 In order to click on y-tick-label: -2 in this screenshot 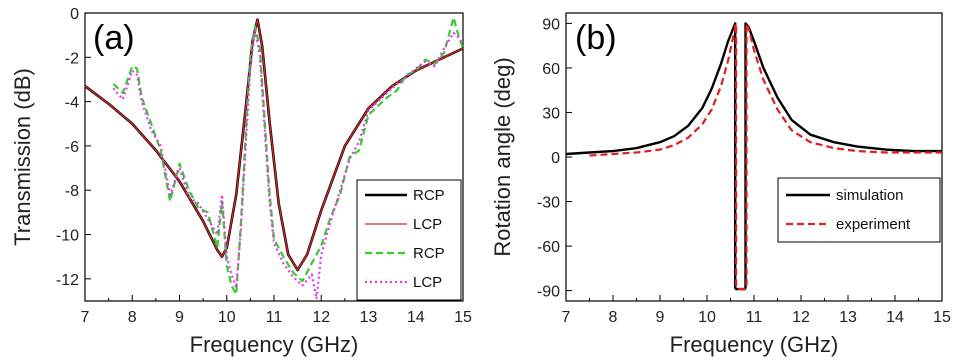, I will do `click(72, 58)`.